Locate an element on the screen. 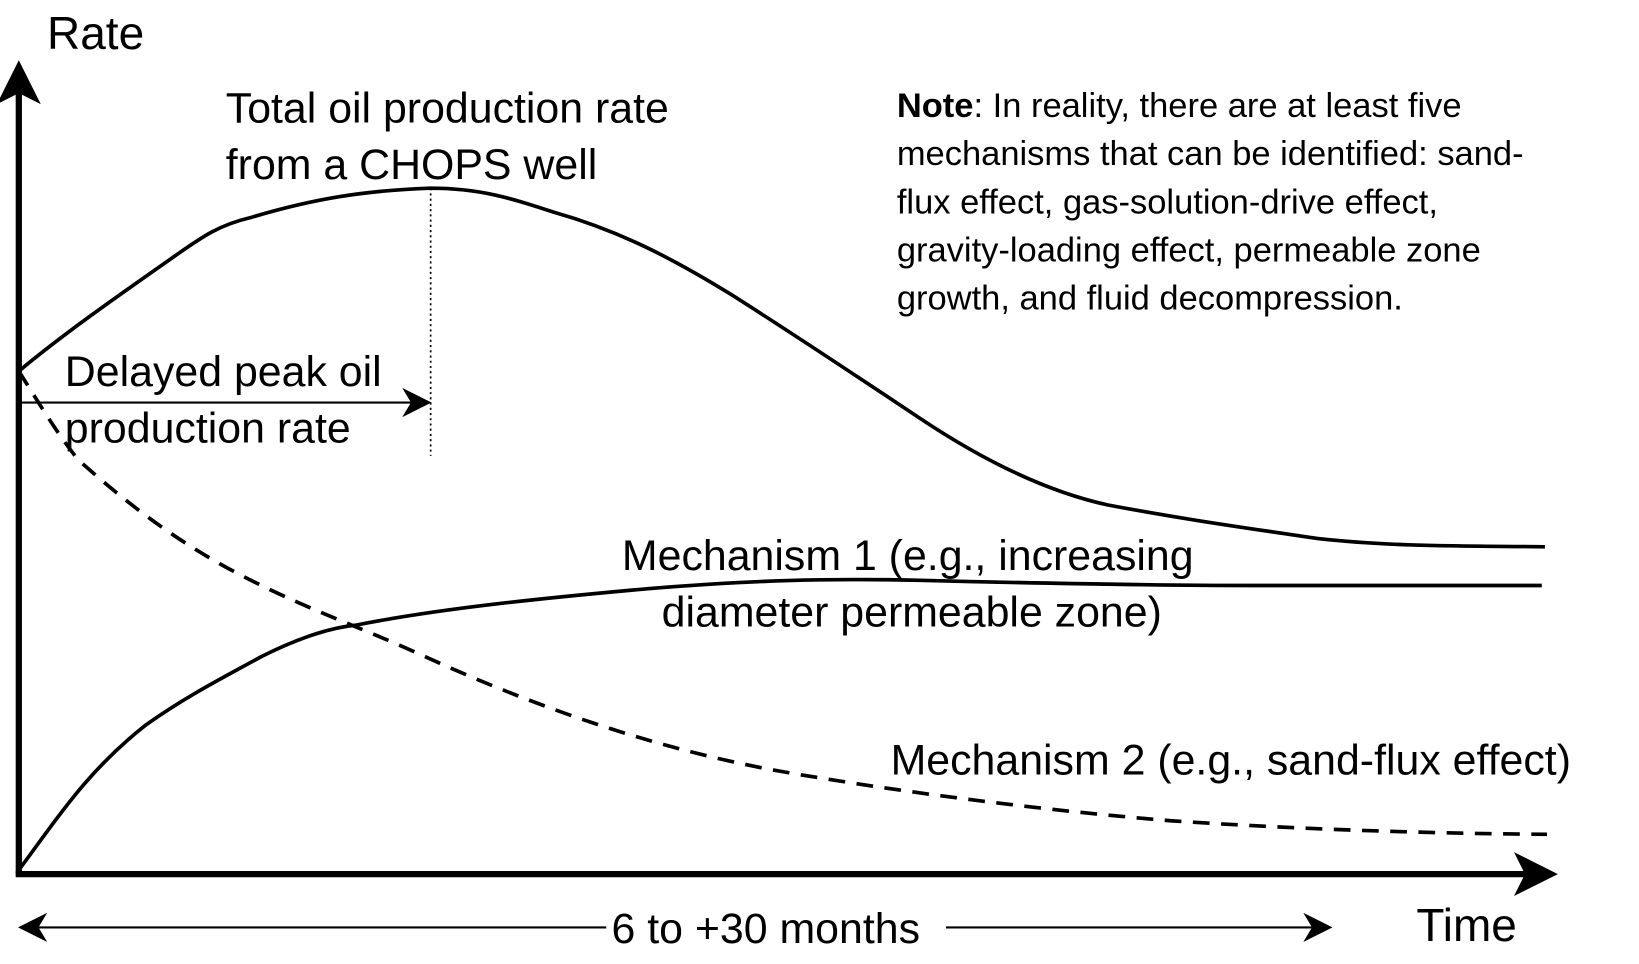 This screenshot has height=964, width=1639. mechanism-1-label-line1: Mechanism 1 (e.g., increasing is located at coordinates (908, 556).